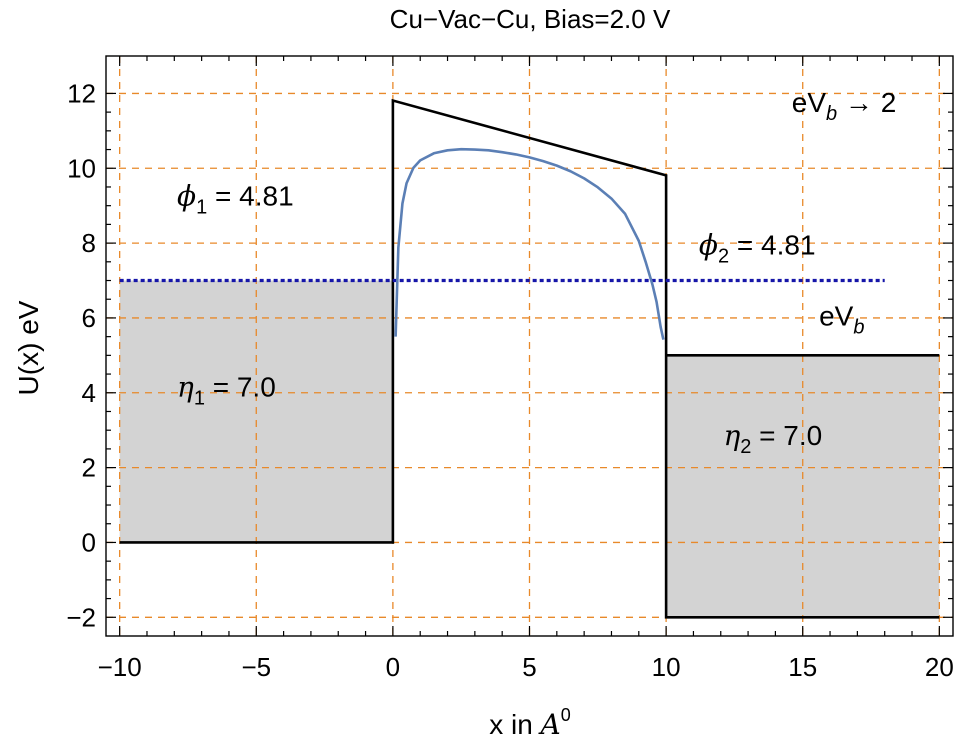 This screenshot has width=958, height=746. What do you see at coordinates (844, 106) in the screenshot?
I see `annotation-6: eVb → 2` at bounding box center [844, 106].